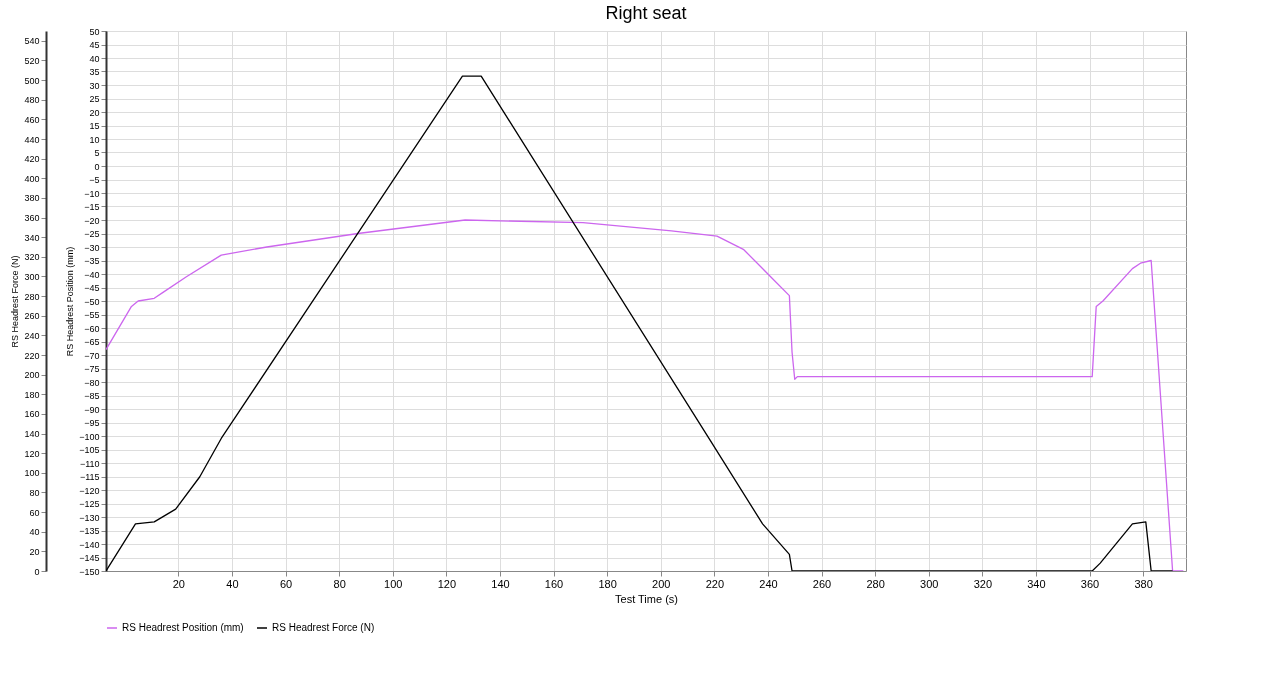  I want to click on x-tick-label: 140, so click(500, 583).